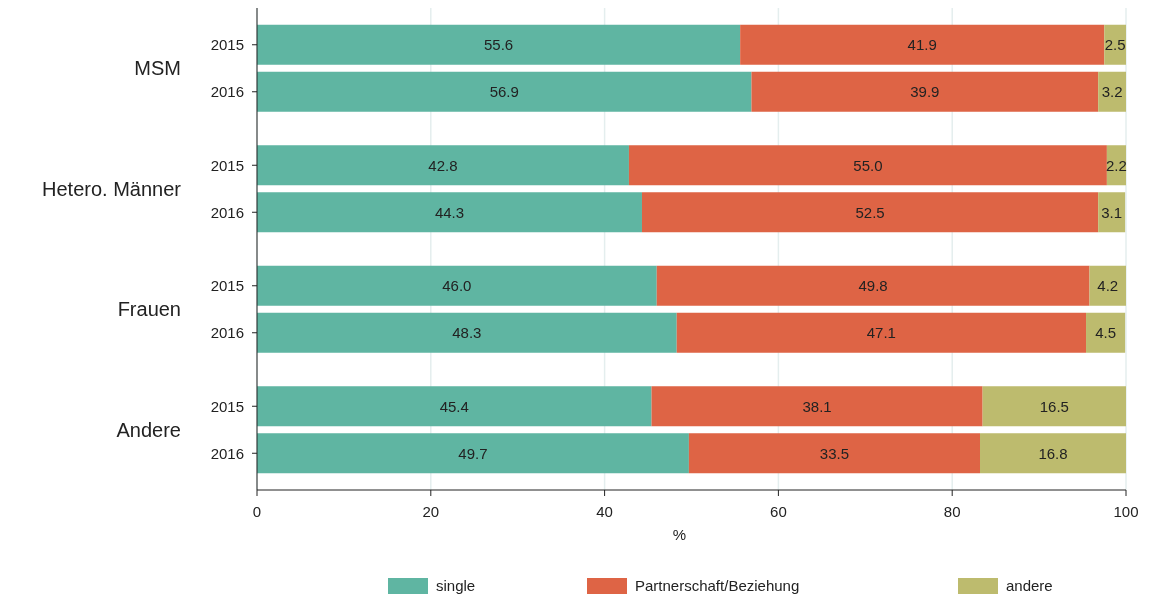  Describe the element at coordinates (1112, 91) in the screenshot. I see `data-label: 3.2` at that location.